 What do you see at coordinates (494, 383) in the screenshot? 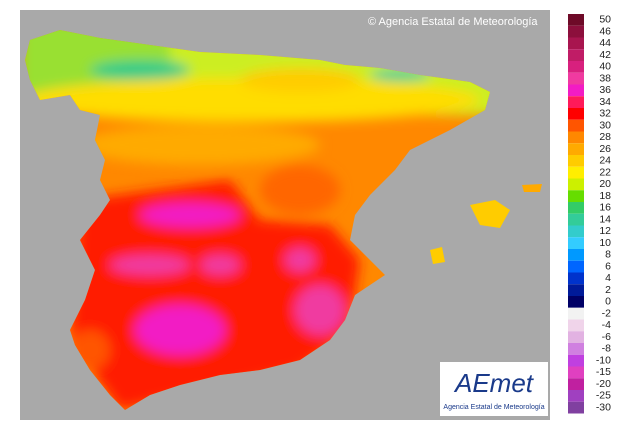
I see `logo-name: AEmet` at bounding box center [494, 383].